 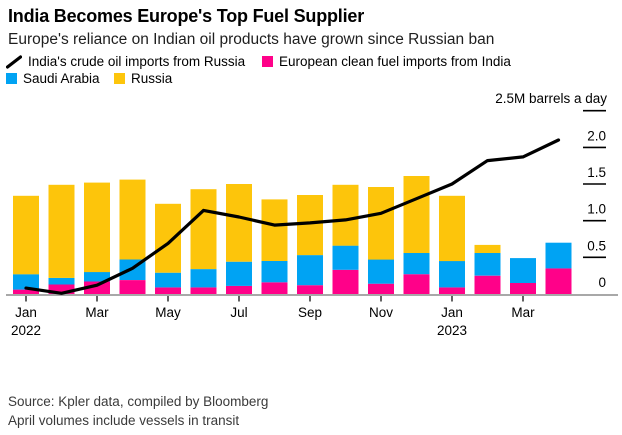 What do you see at coordinates (596, 135) in the screenshot?
I see `y-tick-label: 2.0` at bounding box center [596, 135].